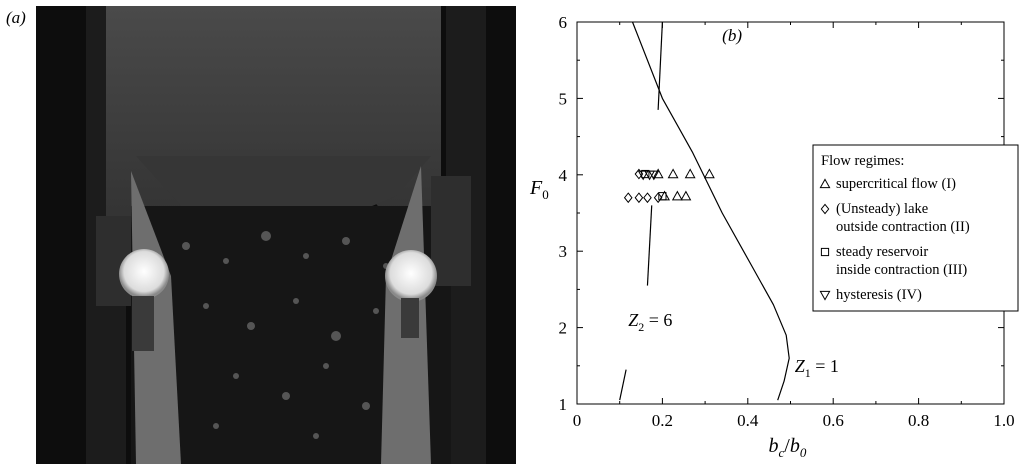 The width and height of the screenshot is (1024, 466). Describe the element at coordinates (563, 404) in the screenshot. I see `y-tick-label: 1` at that location.